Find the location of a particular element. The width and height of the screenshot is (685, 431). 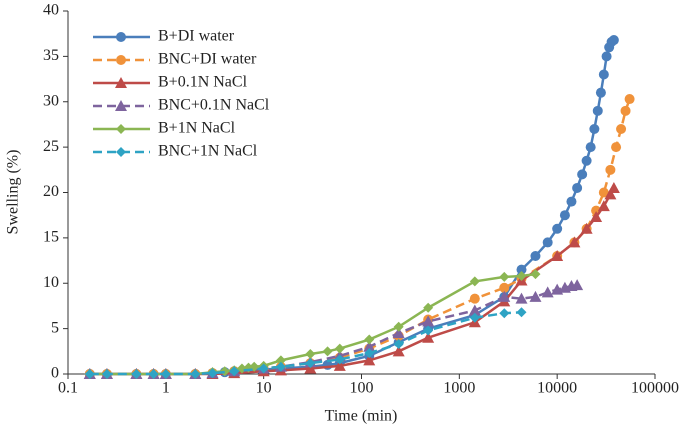

legend-label: B+DI water is located at coordinates (196, 36).